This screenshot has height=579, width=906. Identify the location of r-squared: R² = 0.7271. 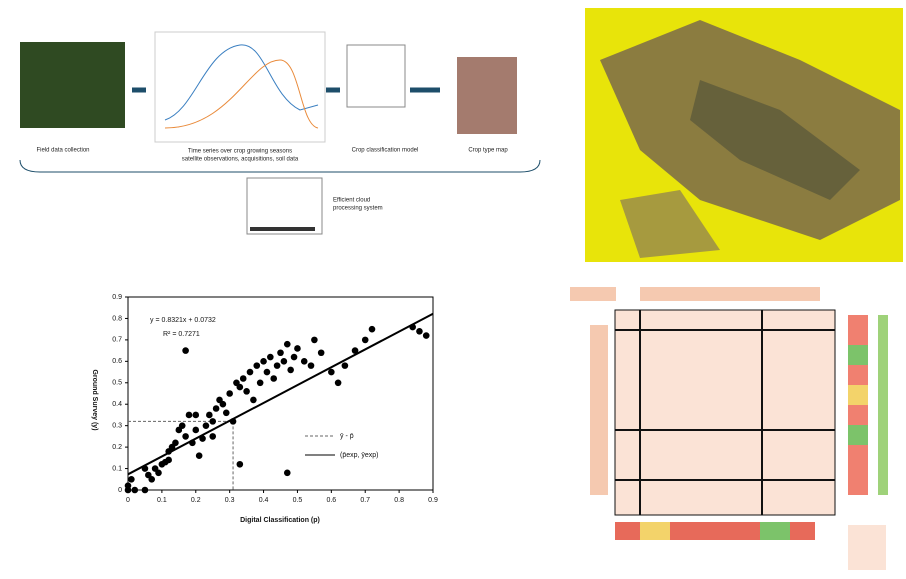
(181, 334).